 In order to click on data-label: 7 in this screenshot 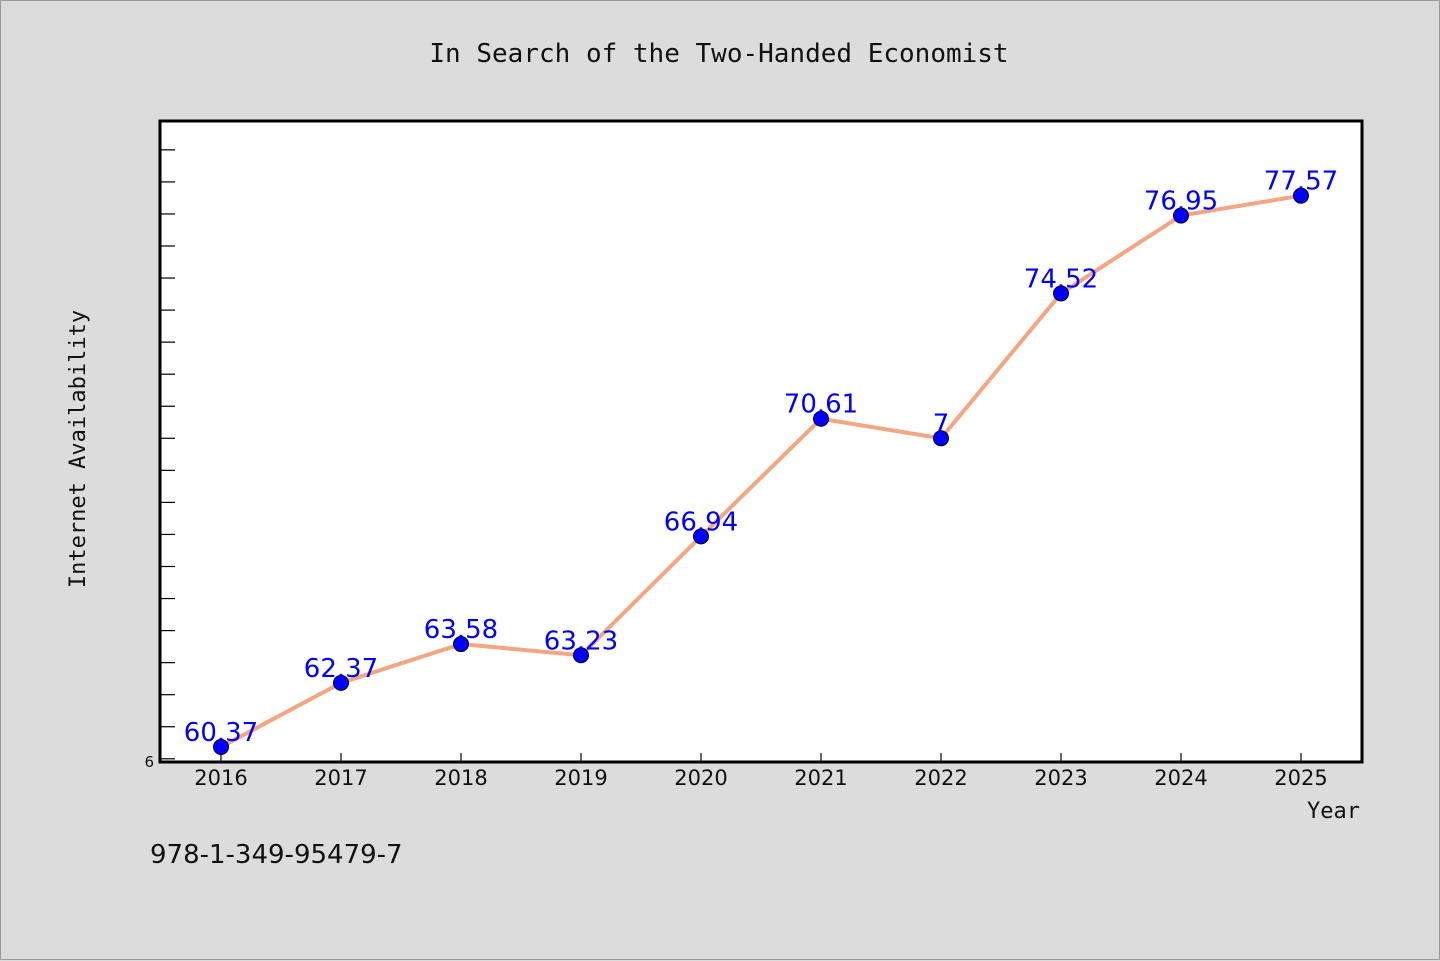, I will do `click(941, 424)`.